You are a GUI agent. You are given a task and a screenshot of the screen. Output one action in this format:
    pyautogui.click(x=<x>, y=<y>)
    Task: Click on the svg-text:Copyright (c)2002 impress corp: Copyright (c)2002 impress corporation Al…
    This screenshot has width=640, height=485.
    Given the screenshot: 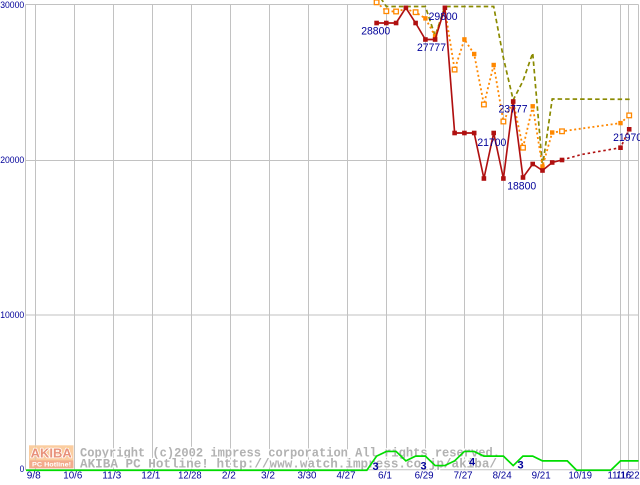 What is the action you would take?
    pyautogui.click(x=290, y=454)
    